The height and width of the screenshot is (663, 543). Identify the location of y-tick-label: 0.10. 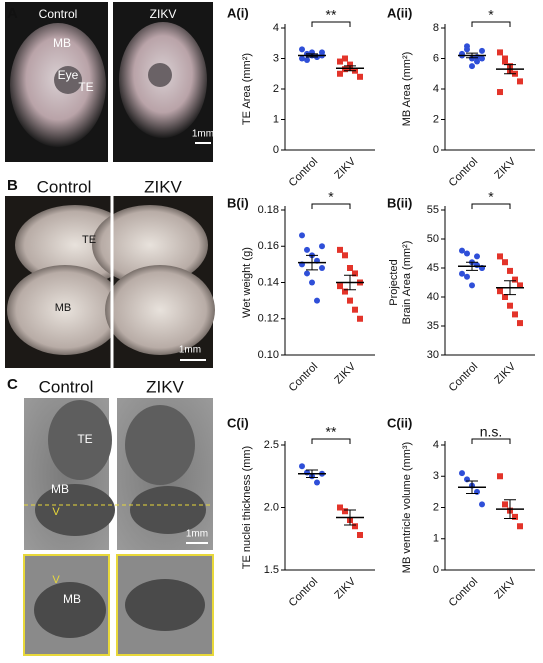
(268, 355).